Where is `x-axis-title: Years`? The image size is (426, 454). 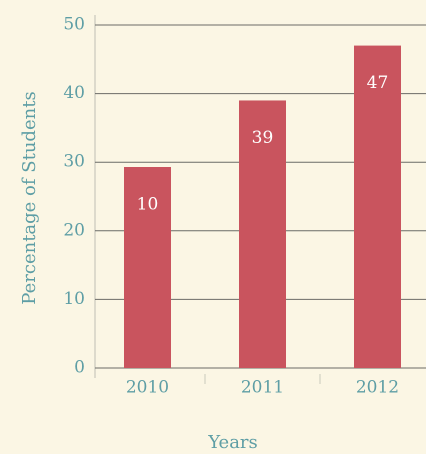 x-axis-title: Years is located at coordinates (232, 442).